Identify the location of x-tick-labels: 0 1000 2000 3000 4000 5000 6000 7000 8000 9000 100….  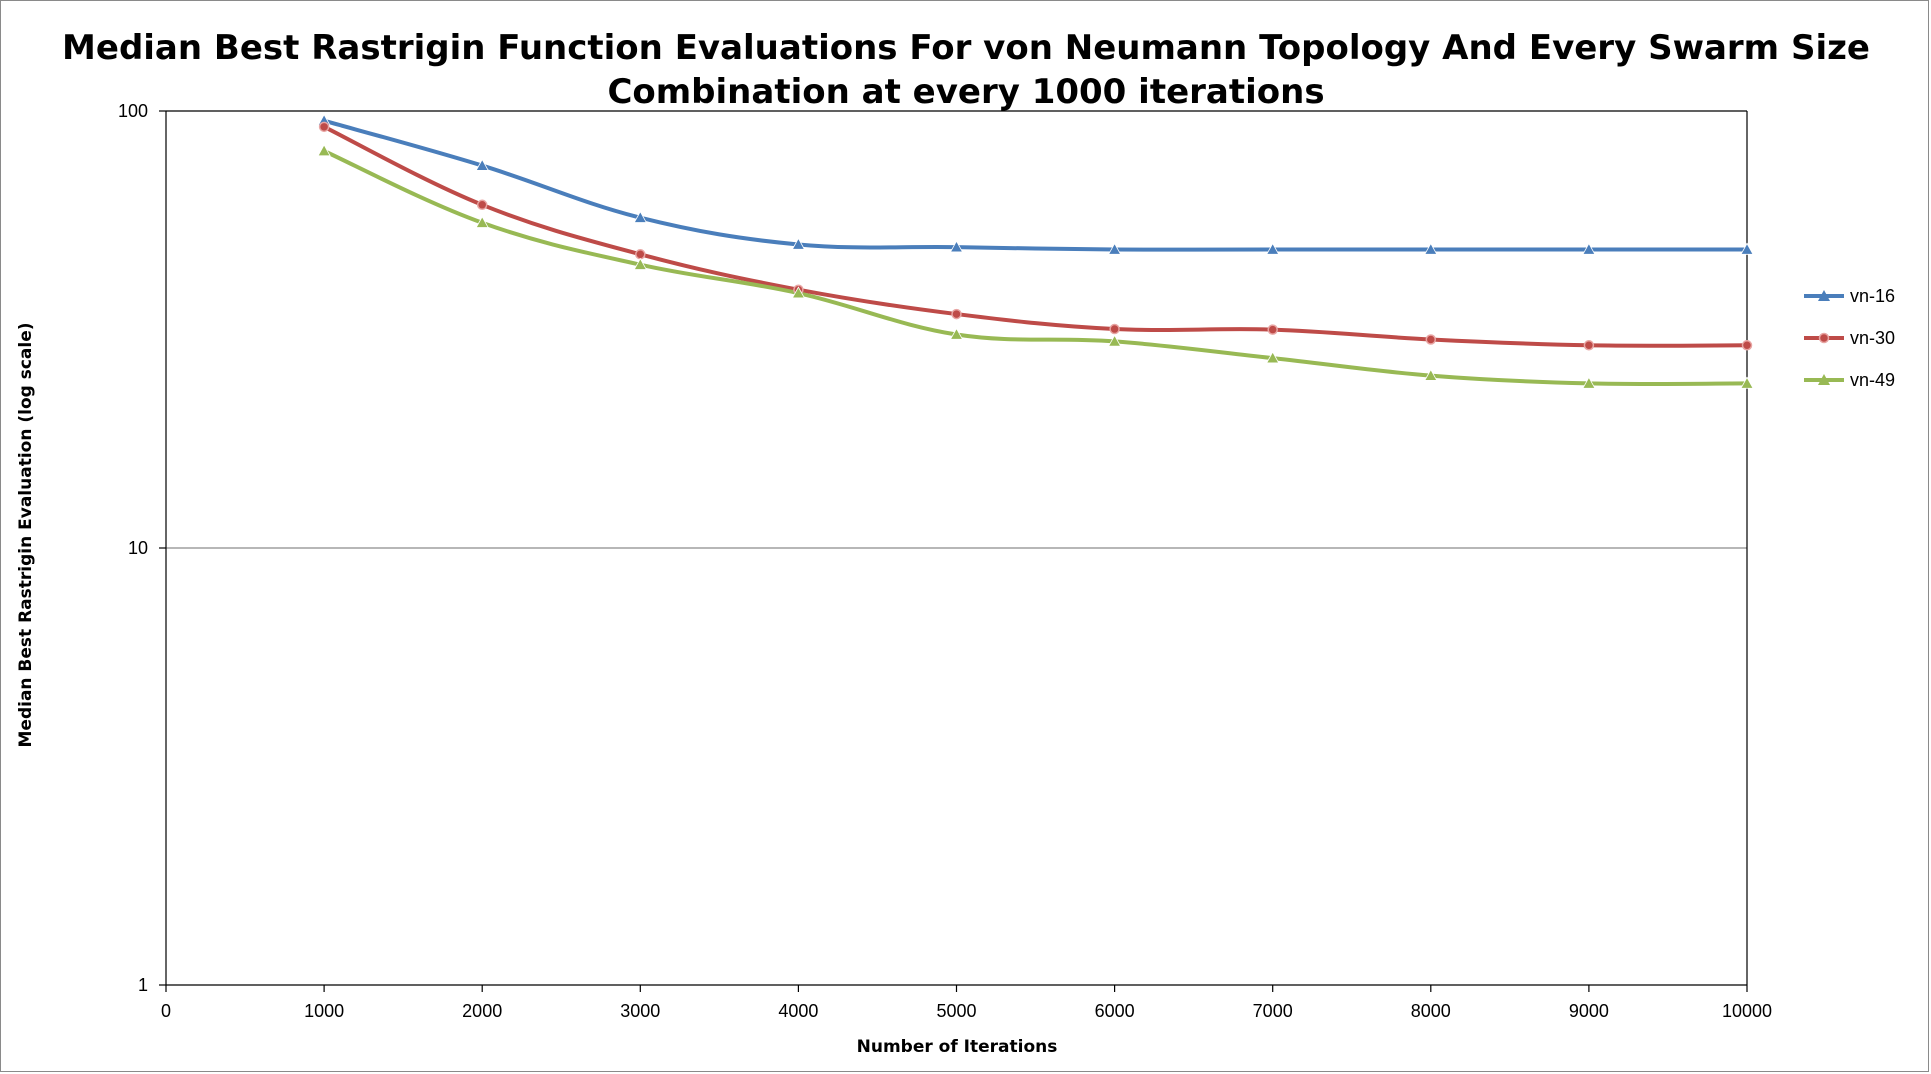
(966, 1011).